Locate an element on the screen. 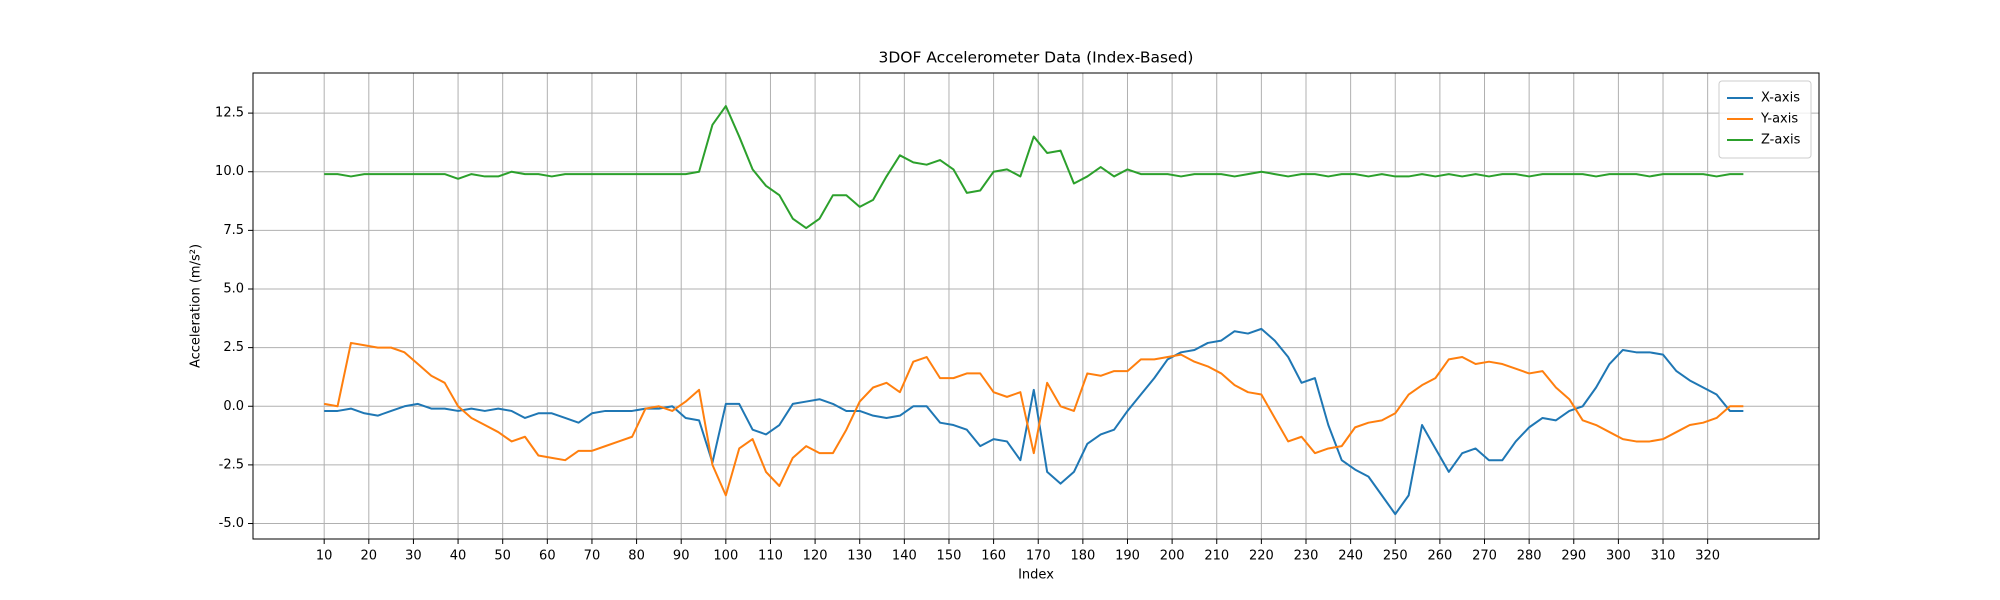 The height and width of the screenshot is (600, 2000). y-tick-label: 2.5 is located at coordinates (233, 347).